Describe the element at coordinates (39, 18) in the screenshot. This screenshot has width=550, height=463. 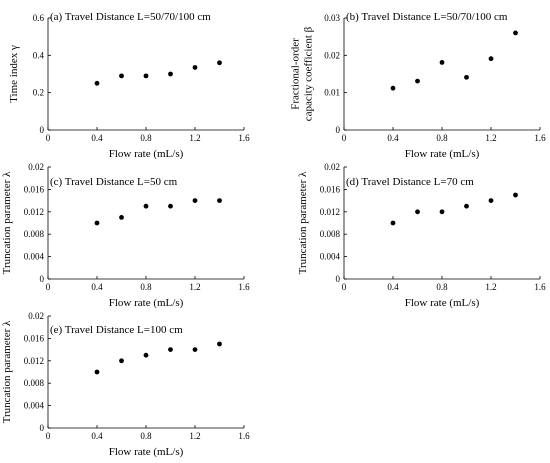
I see `y-tick-label: 0.6` at that location.